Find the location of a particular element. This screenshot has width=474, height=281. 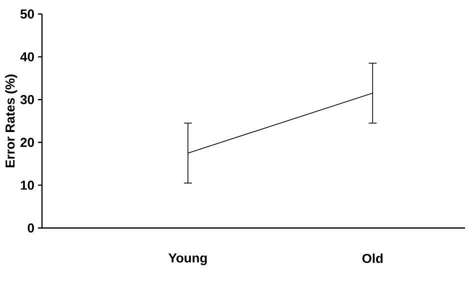

x-tick-label: Young is located at coordinates (187, 260).